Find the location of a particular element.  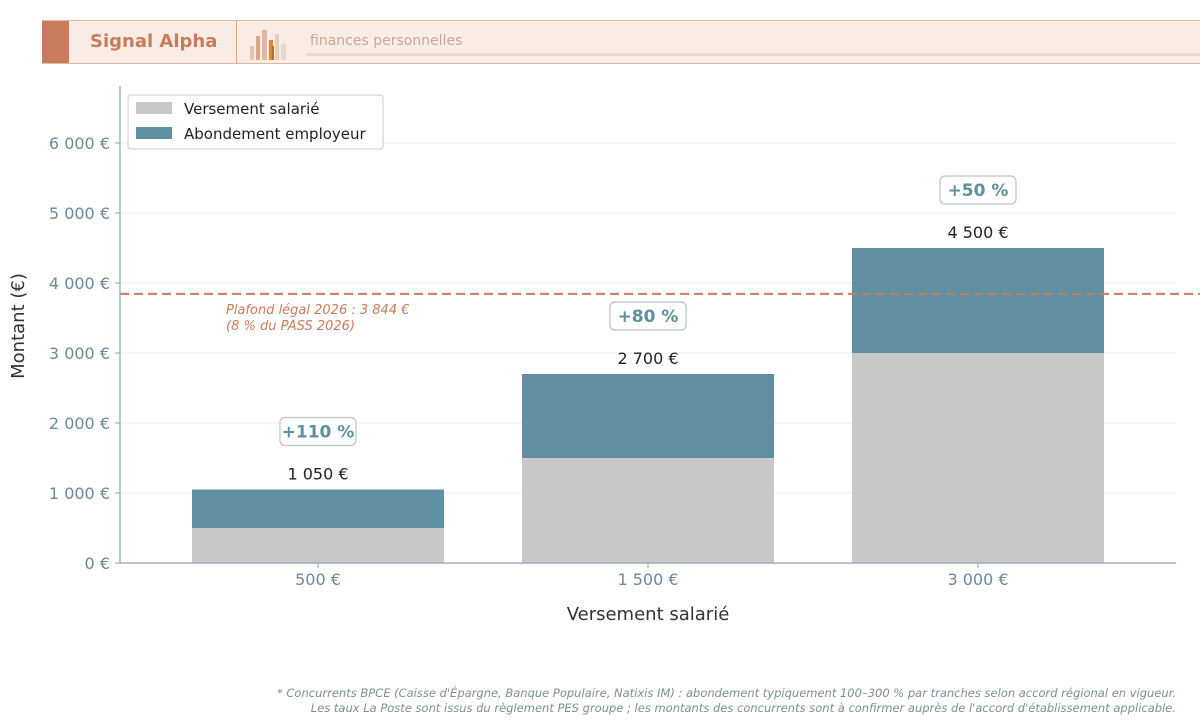

bar-chart-icon is located at coordinates (268, 45).